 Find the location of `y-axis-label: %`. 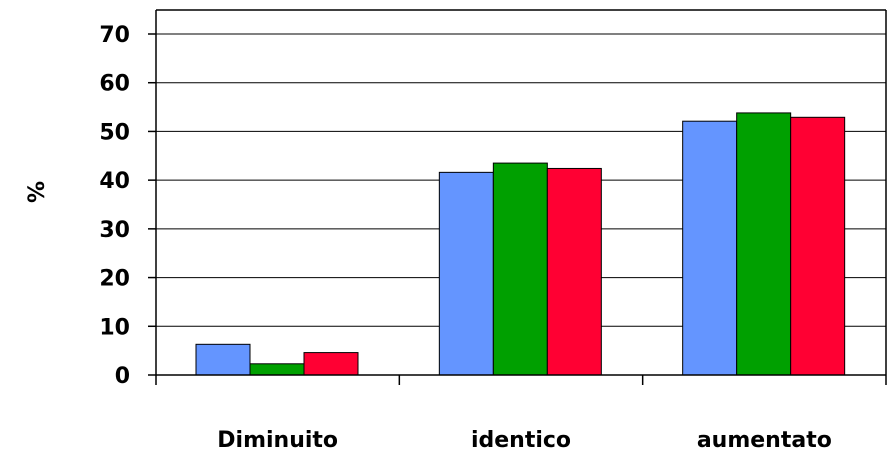

y-axis-label: % is located at coordinates (37, 192).